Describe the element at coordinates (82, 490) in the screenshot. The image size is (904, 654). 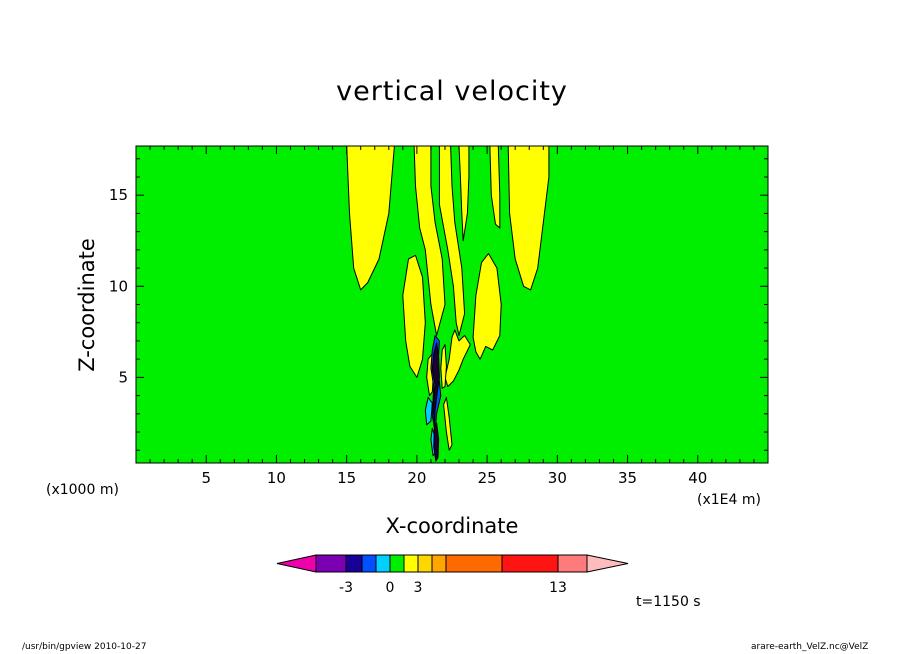
I see `y-unit-note: (x1000 m)` at that location.